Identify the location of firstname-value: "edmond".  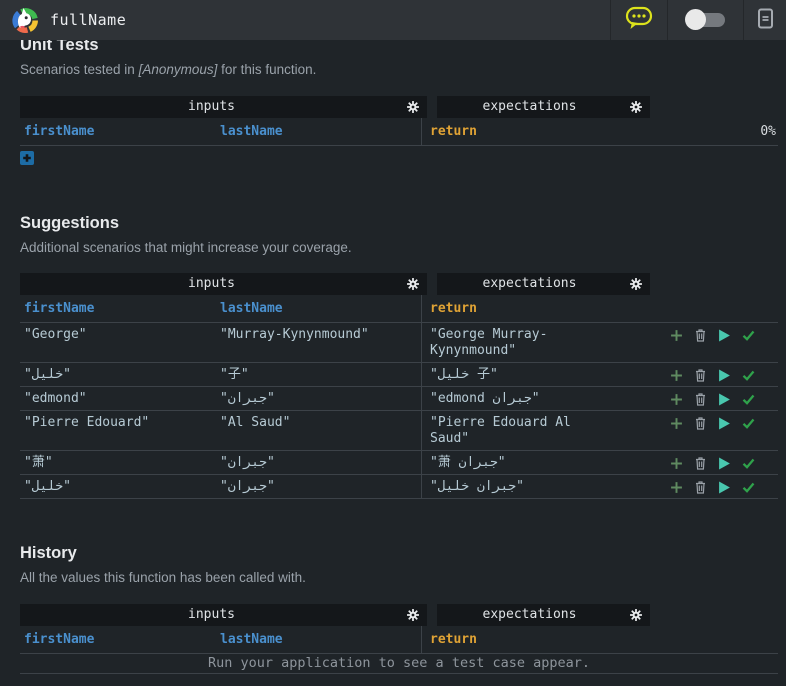
(55, 398).